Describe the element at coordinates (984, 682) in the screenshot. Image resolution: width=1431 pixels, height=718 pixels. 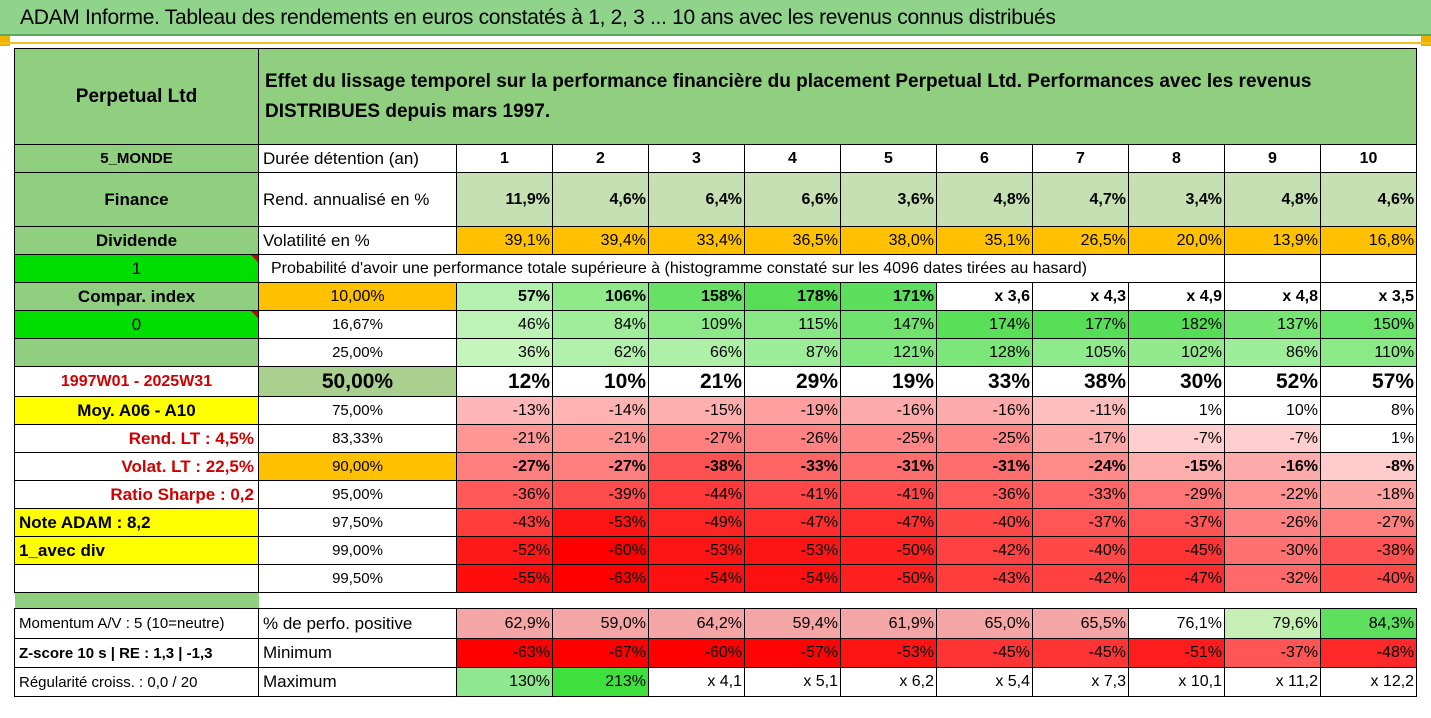
I see `value-cell: x 5,4` at that location.